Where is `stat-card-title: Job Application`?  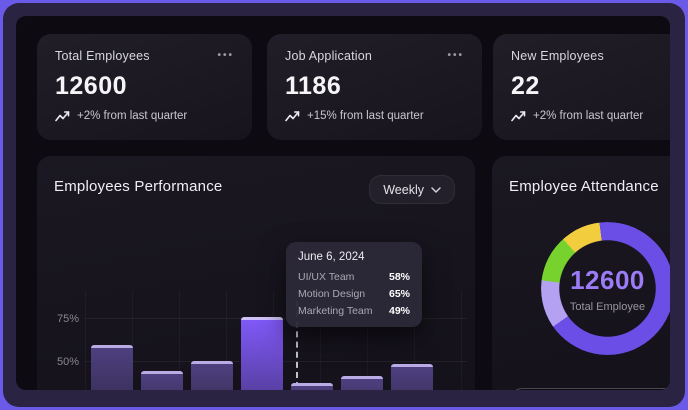
stat-card-title: Job Application is located at coordinates (329, 56).